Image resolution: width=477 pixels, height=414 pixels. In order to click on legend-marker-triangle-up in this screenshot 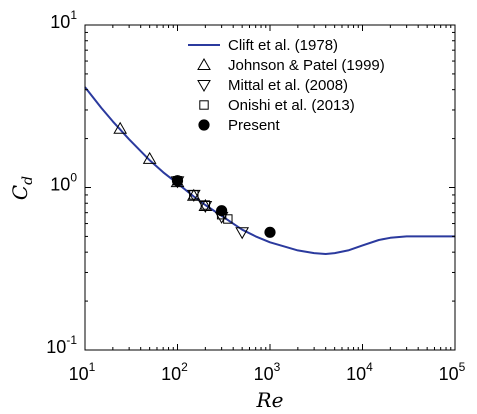, I will do `click(204, 63)`.